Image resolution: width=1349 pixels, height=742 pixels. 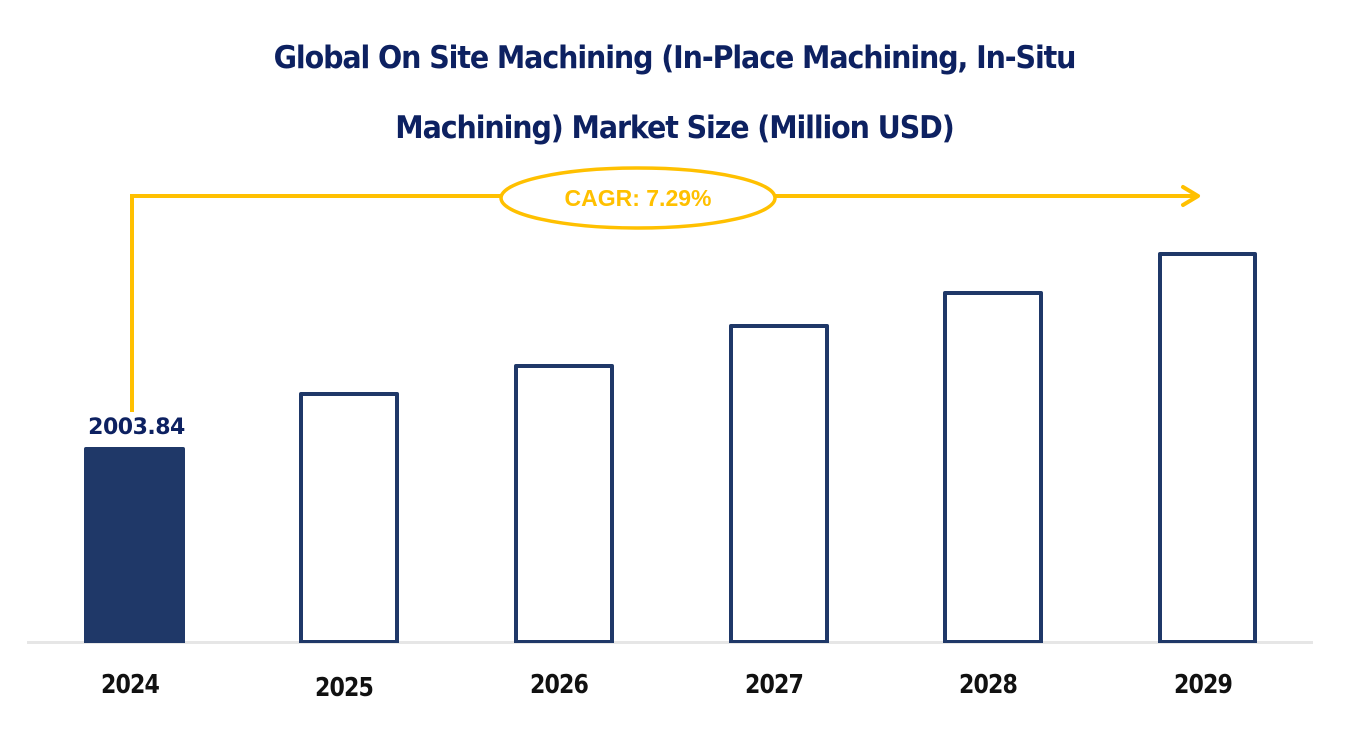 What do you see at coordinates (779, 483) in the screenshot?
I see `bar-2027` at bounding box center [779, 483].